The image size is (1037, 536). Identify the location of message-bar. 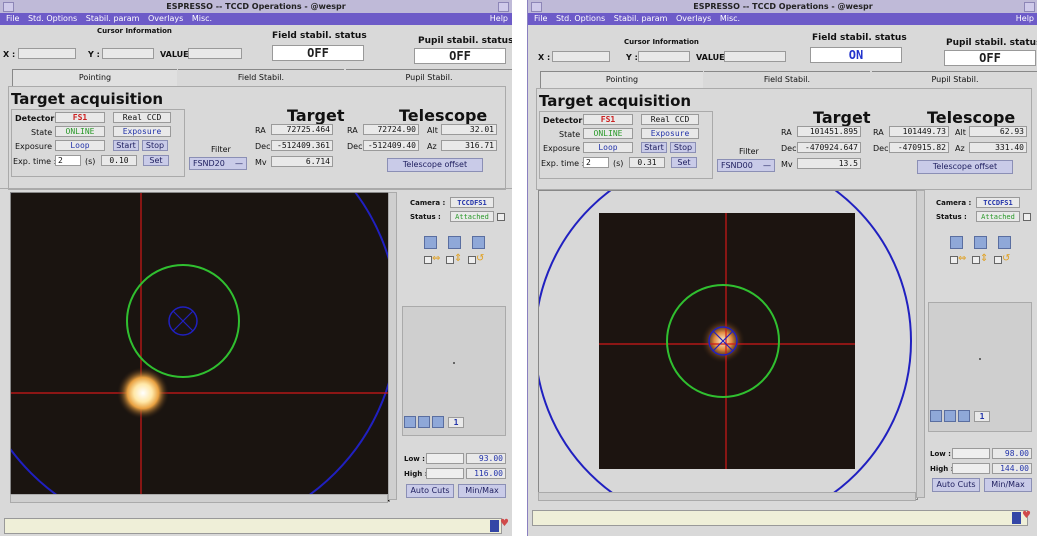
(253, 526).